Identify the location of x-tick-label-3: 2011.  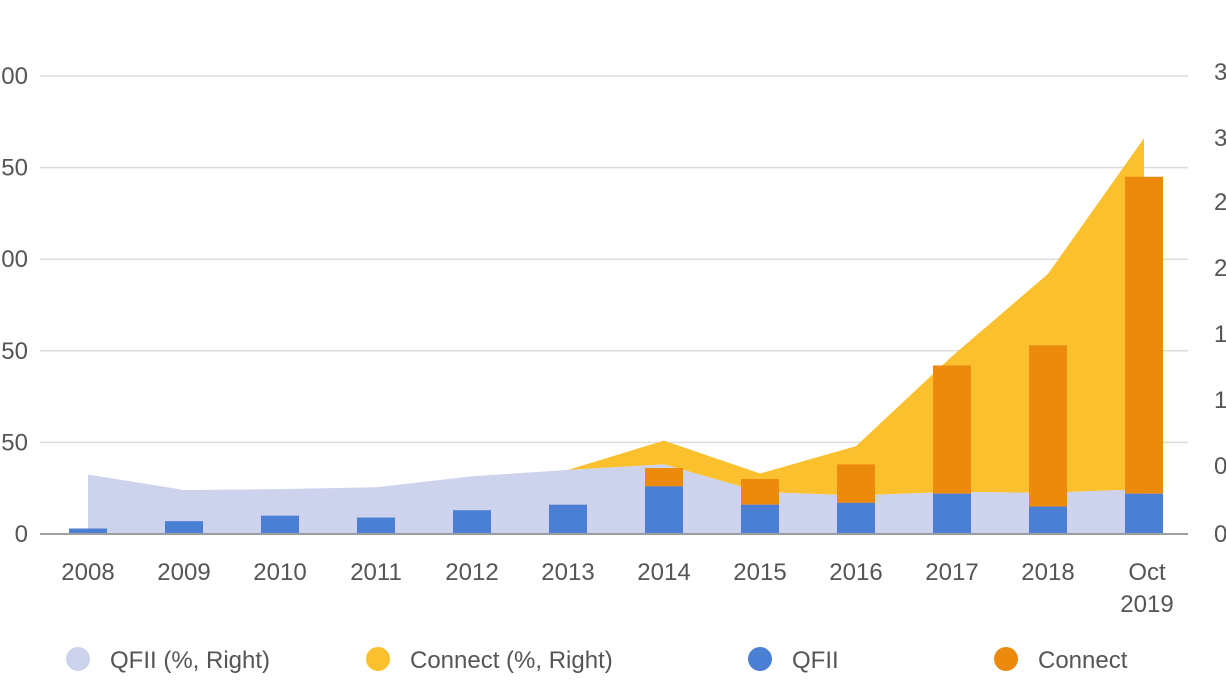
(376, 572).